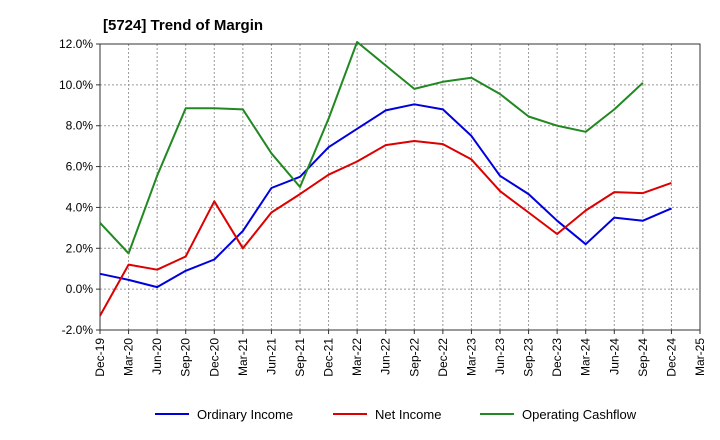 This screenshot has width=720, height=440. Describe the element at coordinates (186, 357) in the screenshot. I see `x-tick-label: Sep-20` at that location.